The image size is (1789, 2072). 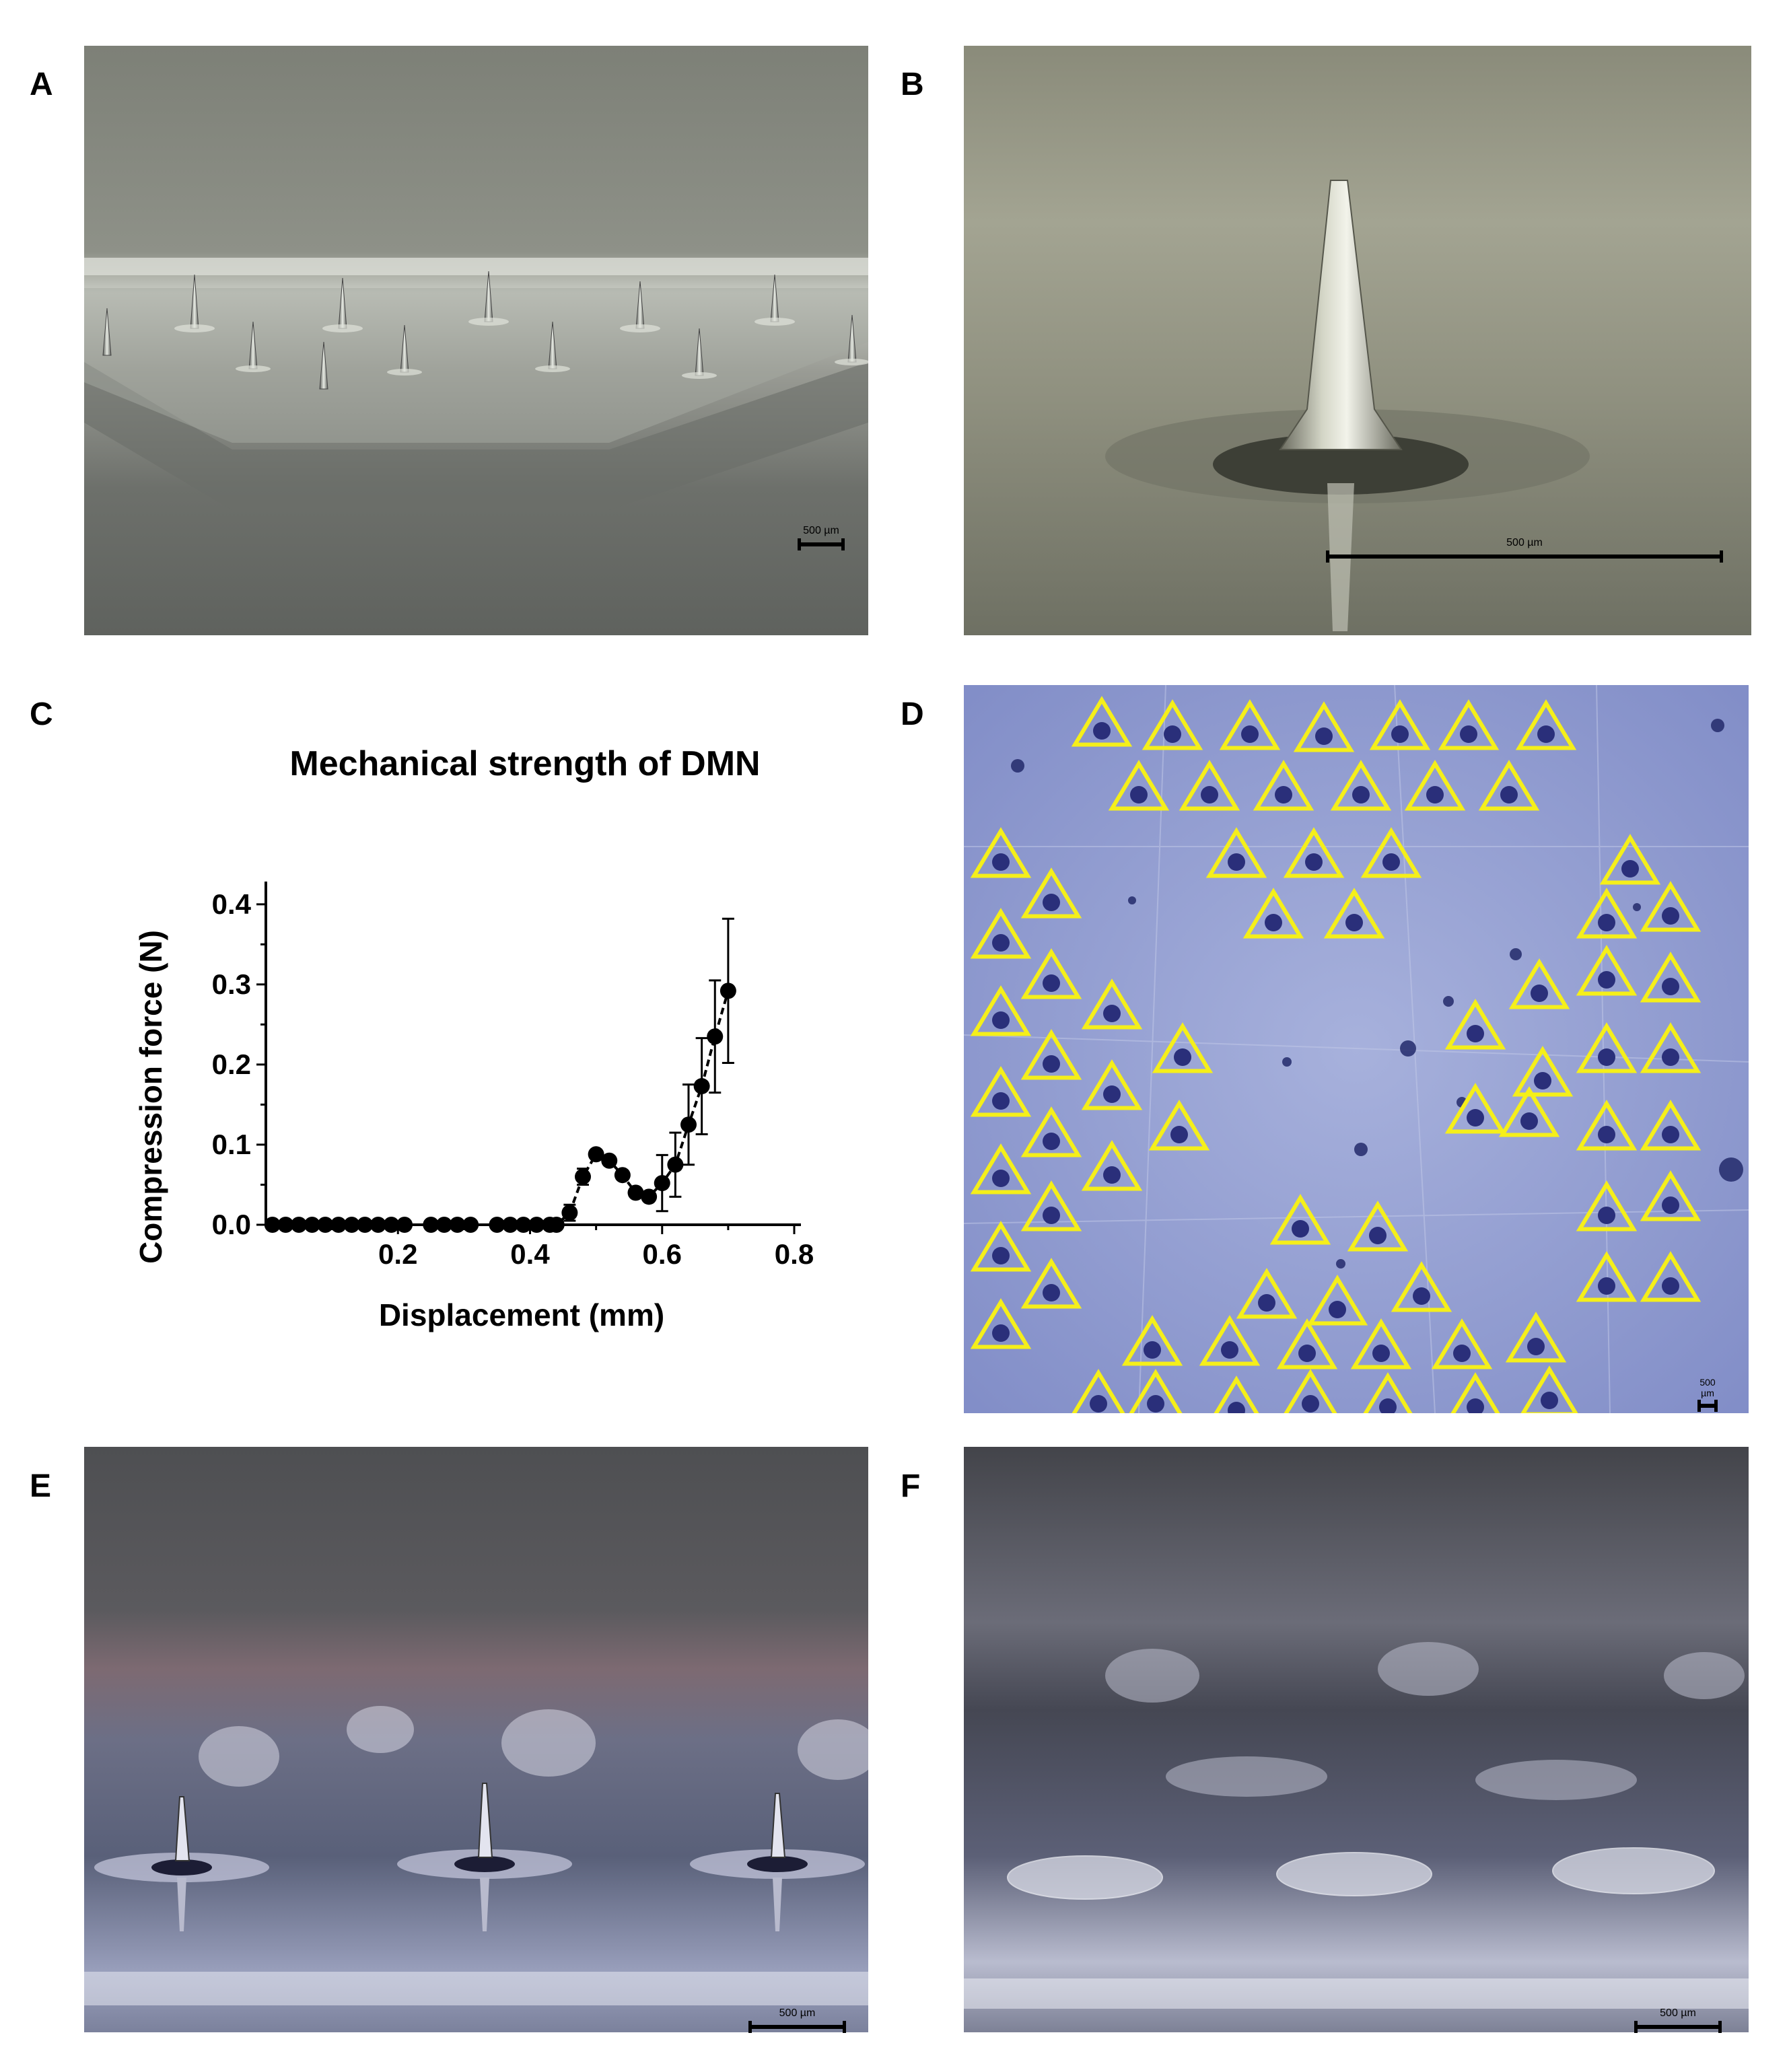 I want to click on chart-title: Mechanical strength of DMN, so click(x=524, y=763).